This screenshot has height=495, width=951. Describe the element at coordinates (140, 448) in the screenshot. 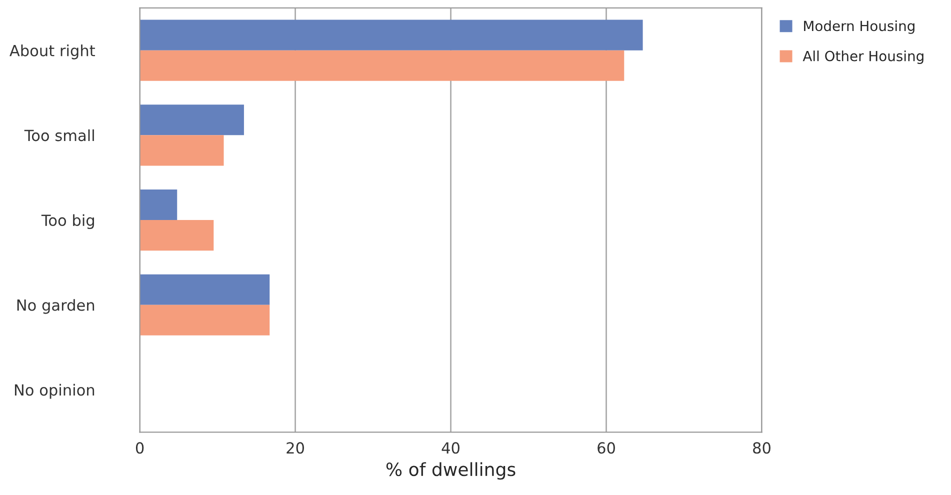

I see `x-tick-label: 0` at that location.